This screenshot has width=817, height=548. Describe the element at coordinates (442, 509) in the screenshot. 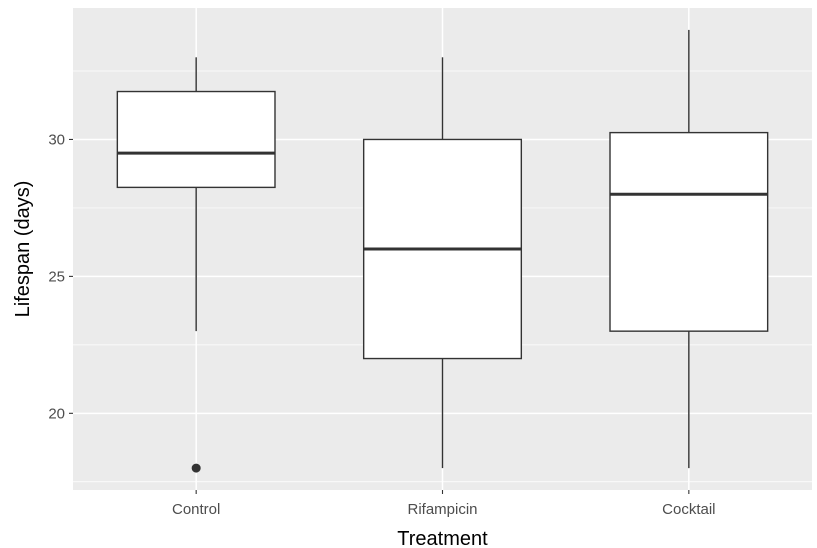

I see `x-tick-label: Rifampicin` at that location.